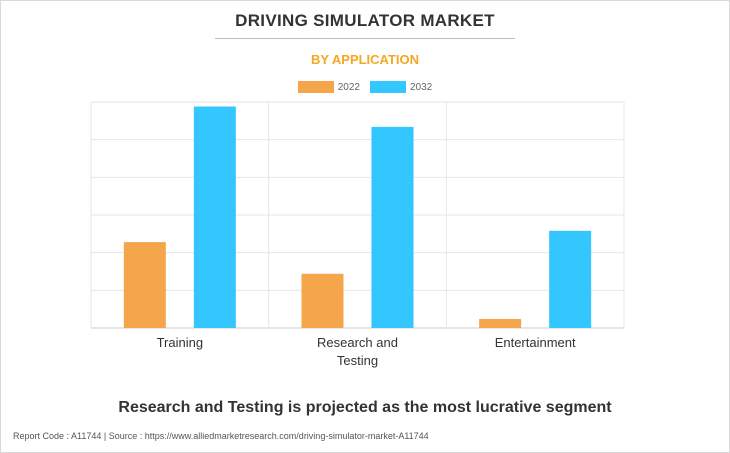  I want to click on x-tick-label: Entertainment, so click(535, 342).